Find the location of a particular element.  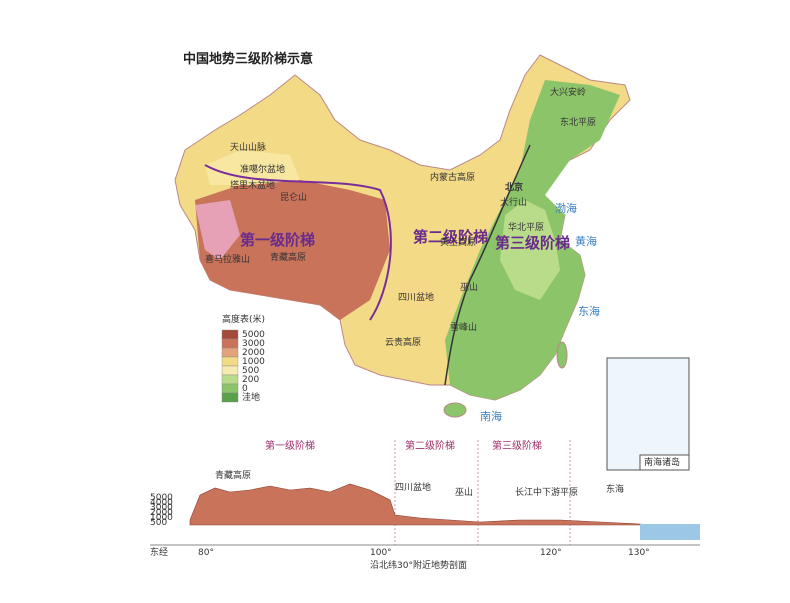

legend-level: 2000 is located at coordinates (253, 353).